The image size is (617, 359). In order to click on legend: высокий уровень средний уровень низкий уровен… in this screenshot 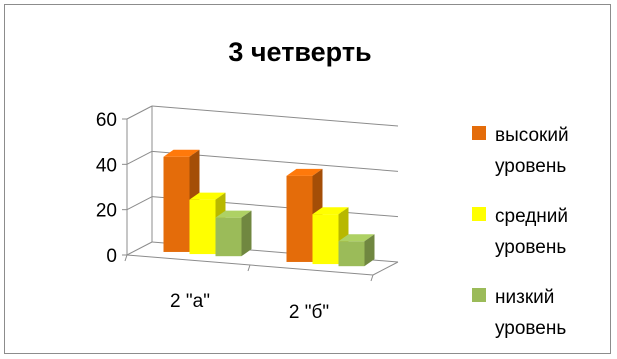, I will do `click(520, 232)`.